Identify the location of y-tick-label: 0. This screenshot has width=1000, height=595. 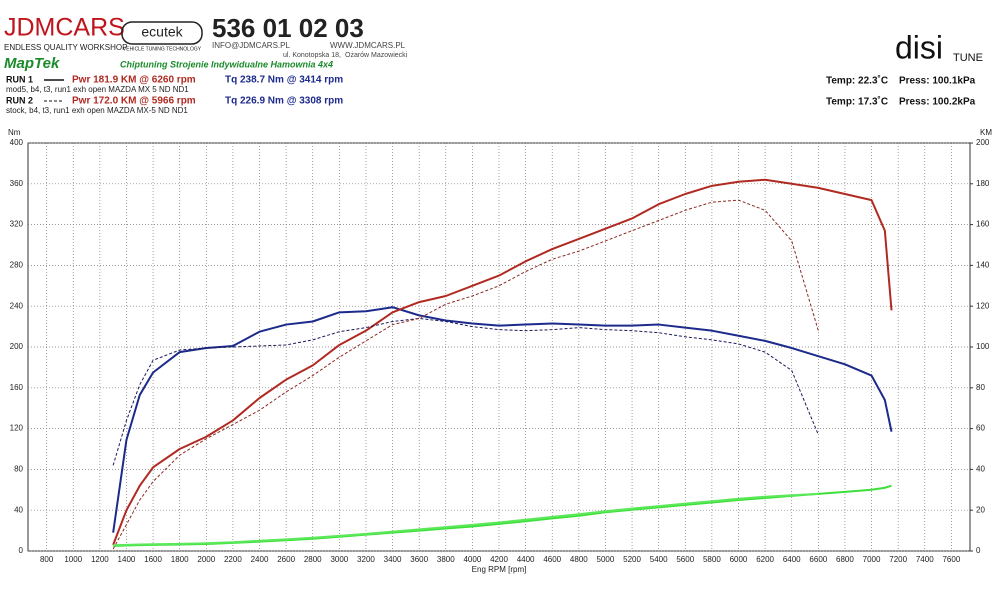
(21, 550).